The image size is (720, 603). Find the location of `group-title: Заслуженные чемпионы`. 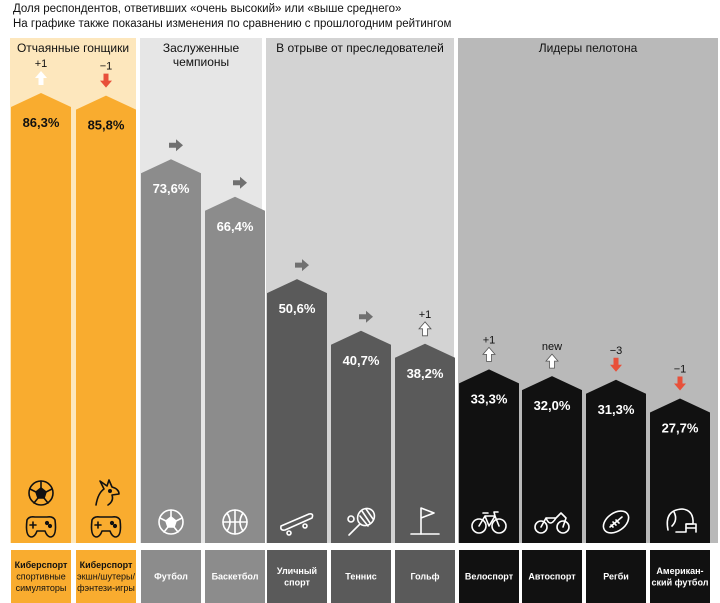

group-title: Заслуженные чемпионы is located at coordinates (201, 55).